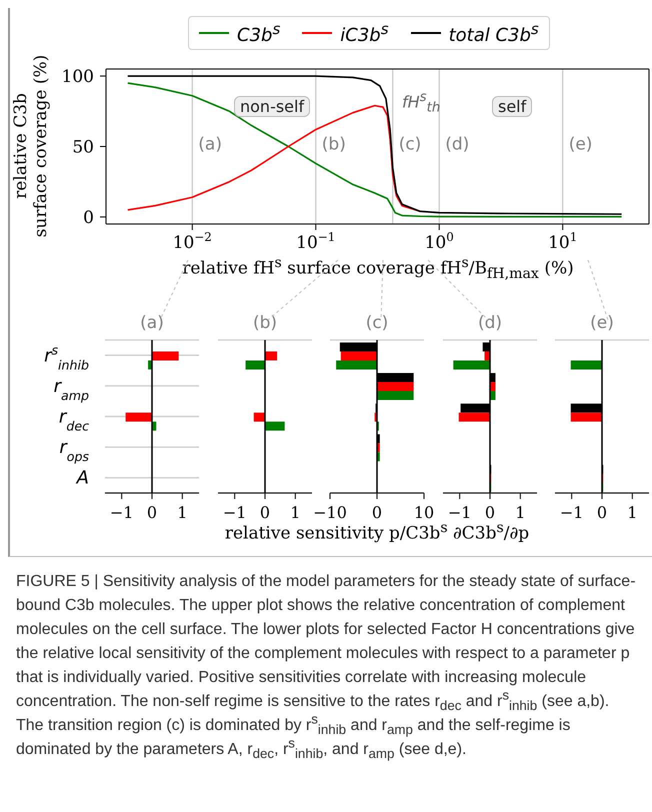 This screenshot has height=812, width=652. Describe the element at coordinates (439, 241) in the screenshot. I see `x-tick-label: 10$^{0}$` at that location.